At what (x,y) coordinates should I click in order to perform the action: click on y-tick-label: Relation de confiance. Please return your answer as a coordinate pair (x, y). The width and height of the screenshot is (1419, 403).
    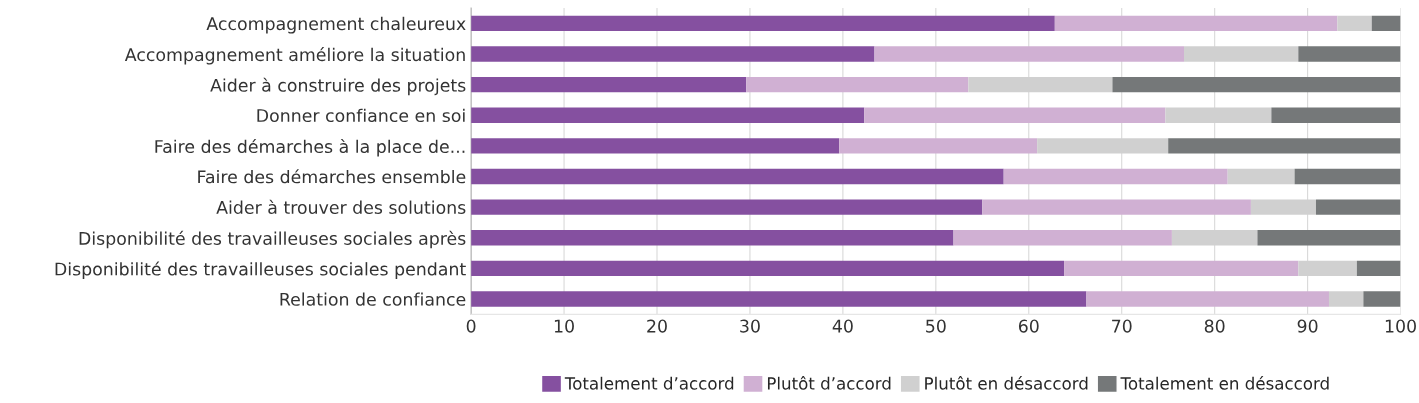
    Looking at the image, I should click on (373, 299).